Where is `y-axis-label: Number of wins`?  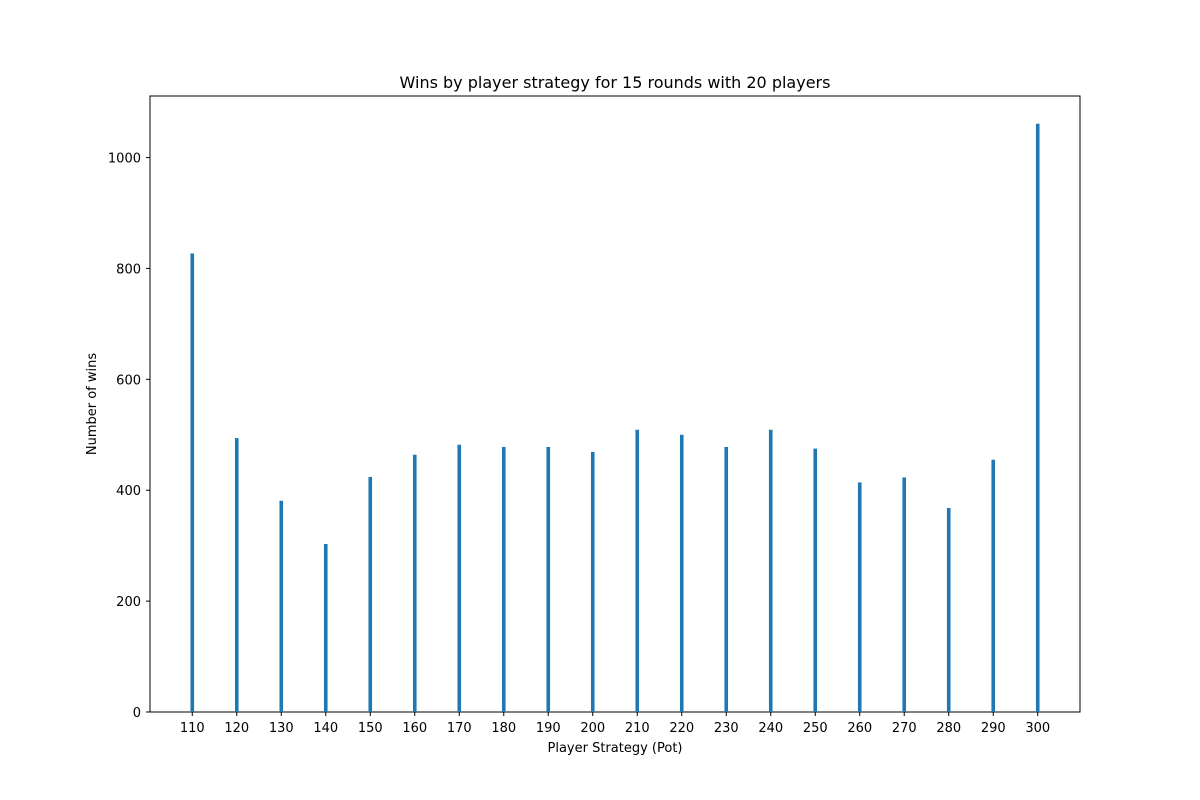 y-axis-label: Number of wins is located at coordinates (92, 404).